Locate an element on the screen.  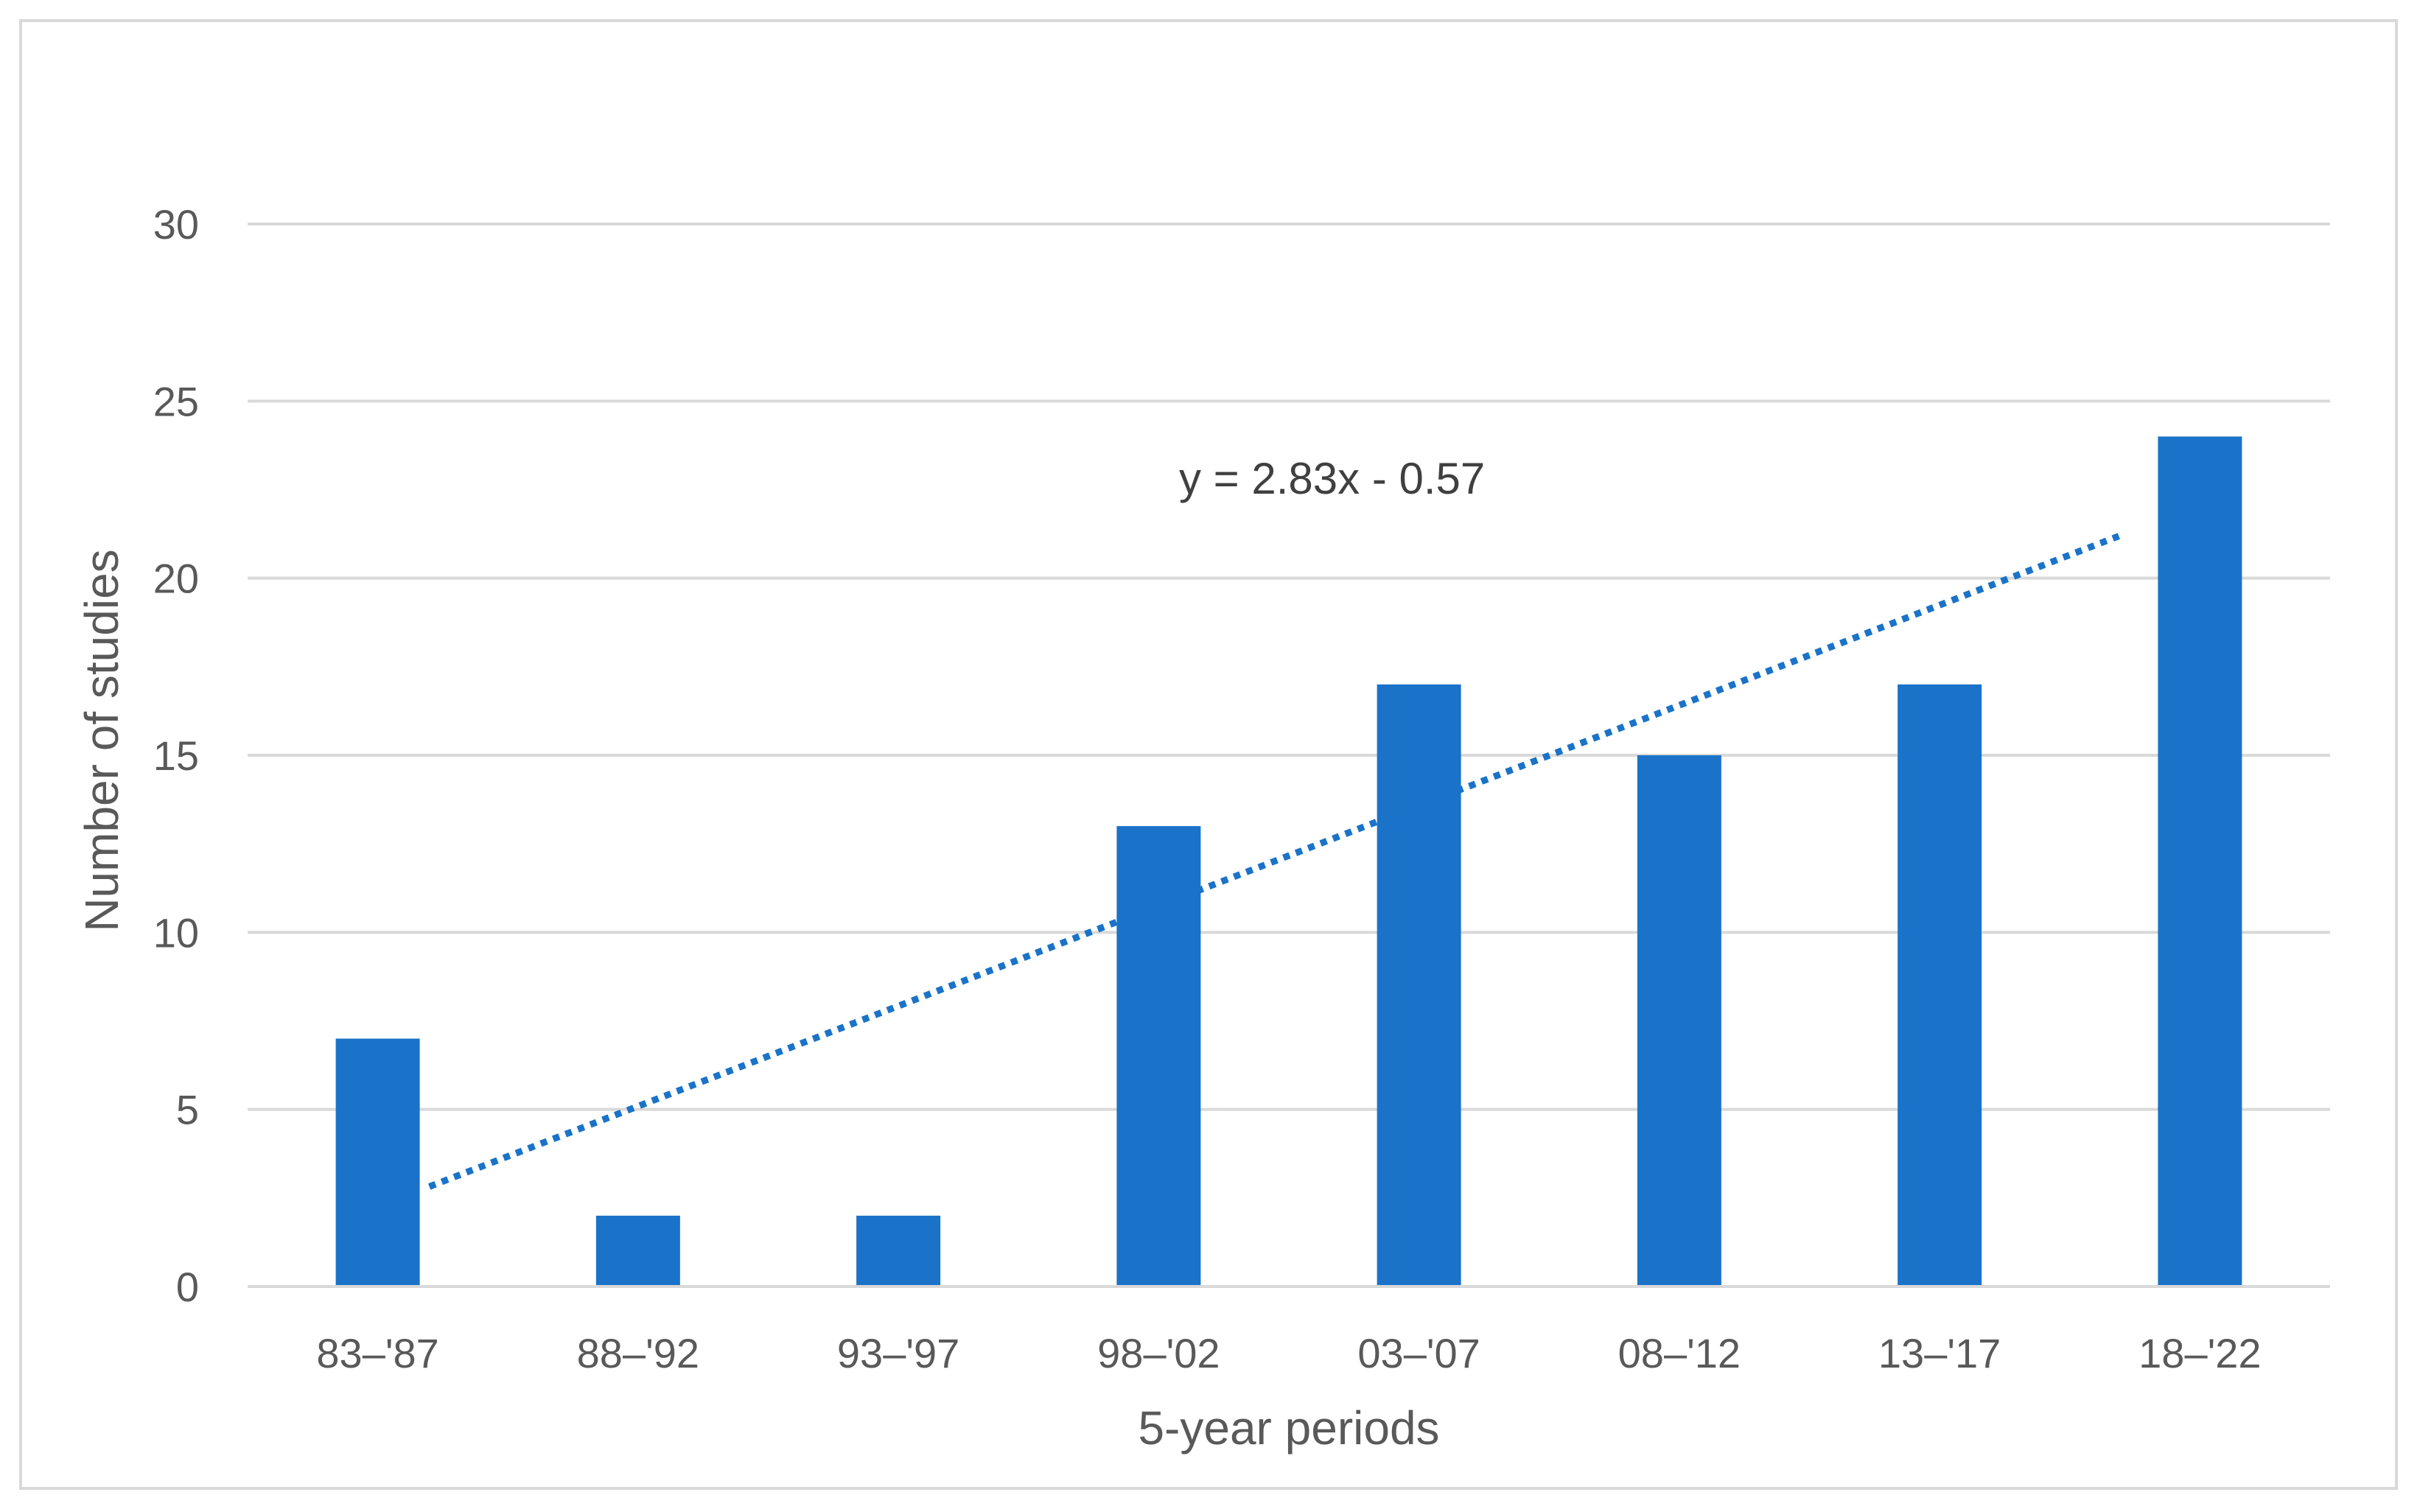
x-tick-label: 13–'17 is located at coordinates (1940, 1353).